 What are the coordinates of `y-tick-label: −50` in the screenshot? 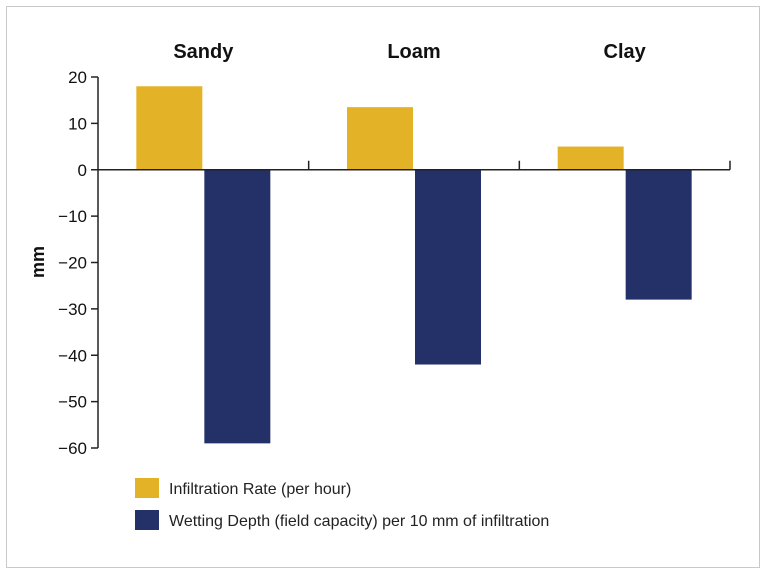 It's located at (72, 402).